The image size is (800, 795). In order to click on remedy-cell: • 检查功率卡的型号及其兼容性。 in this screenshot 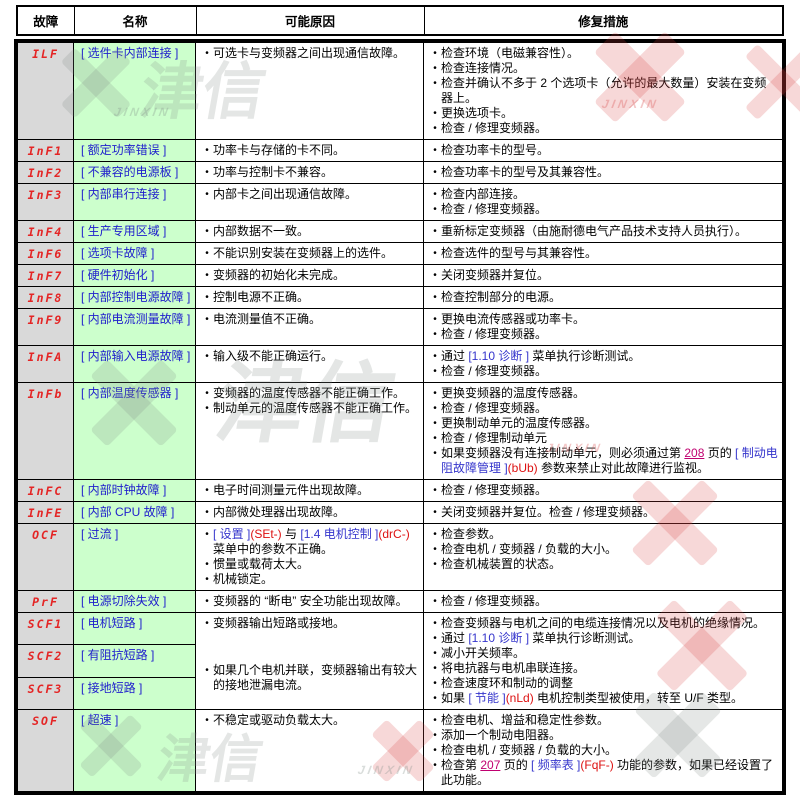, I will do `click(603, 172)`.